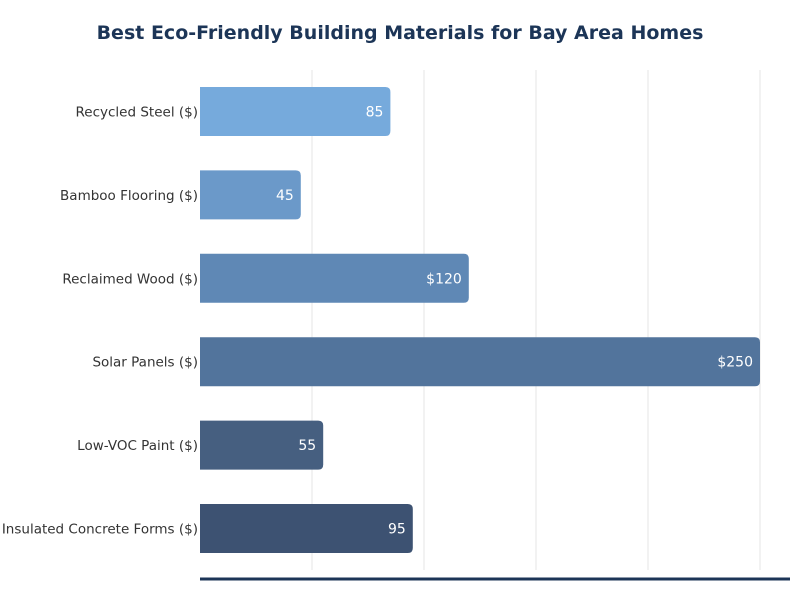 This screenshot has width=800, height=600. I want to click on category-label: Bamboo Flooring ($), so click(129, 196).